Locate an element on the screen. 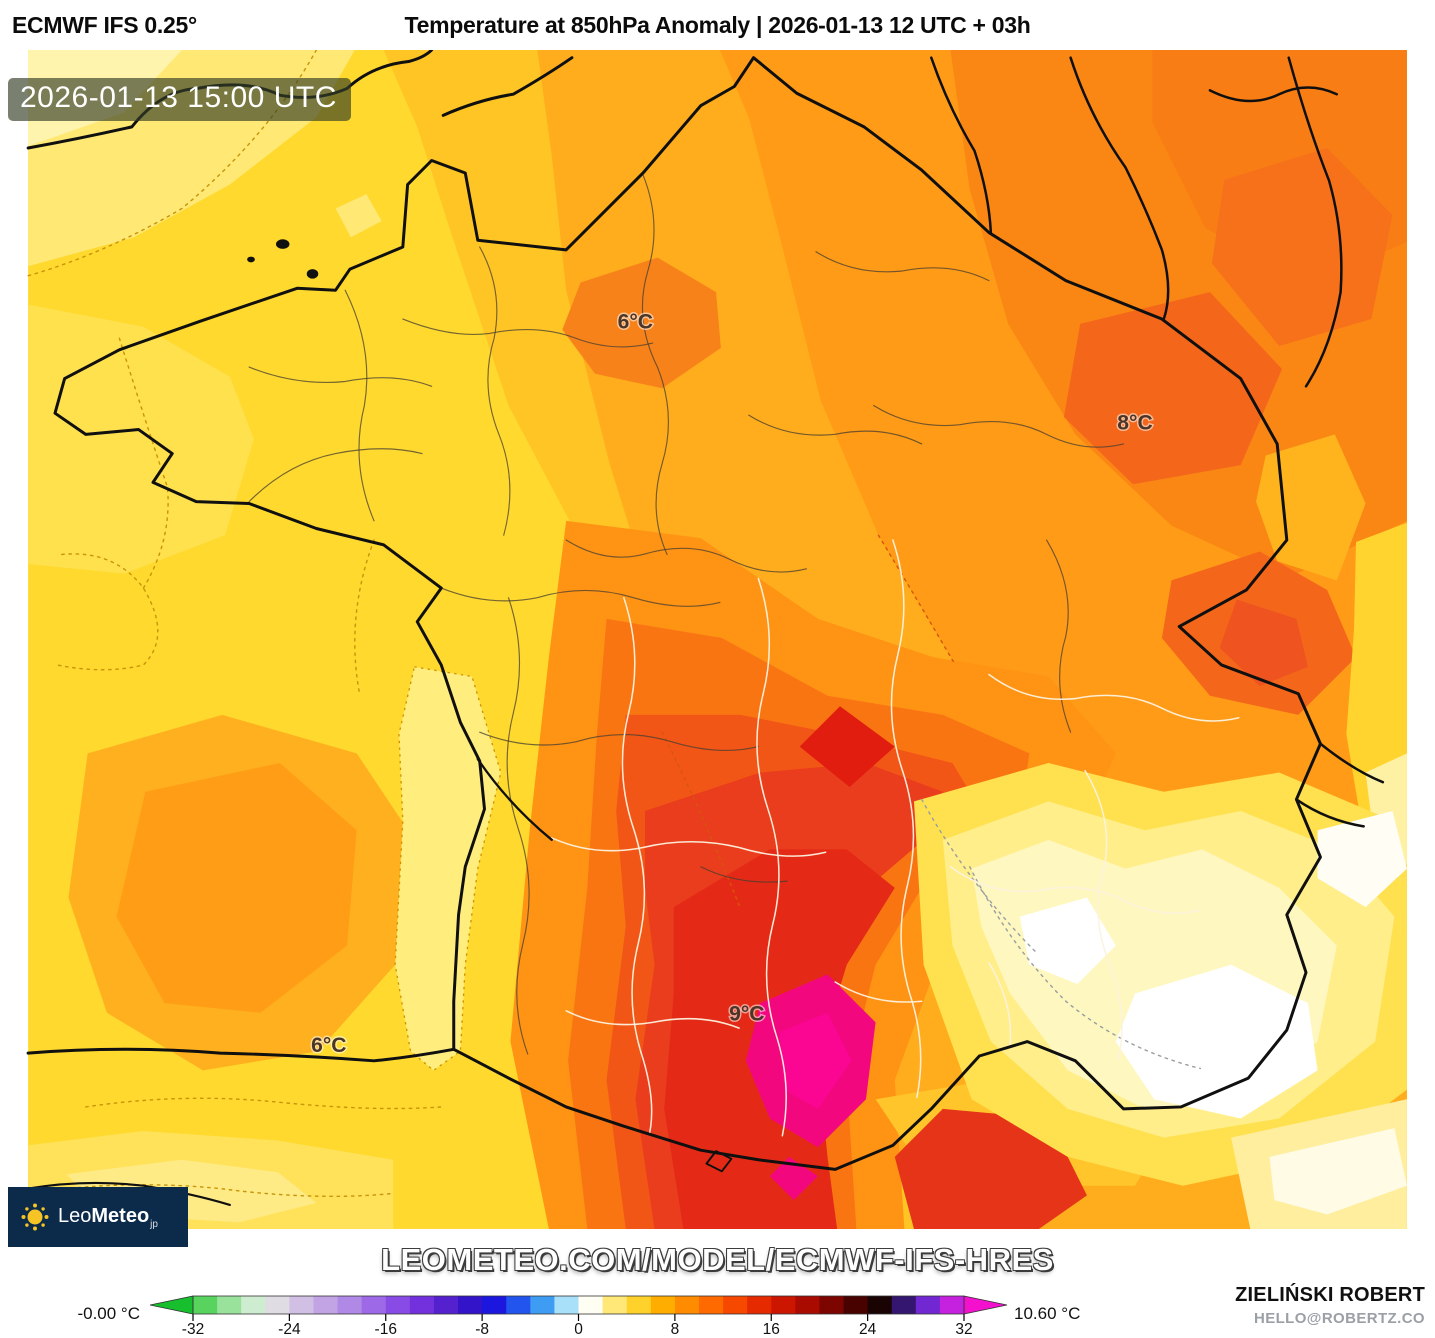 This screenshot has width=1435, height=1338. svg-text: 32 is located at coordinates (963, 1329).